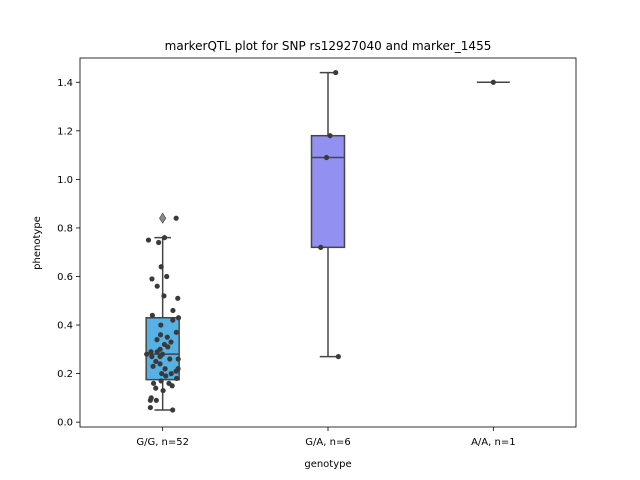  I want to click on y-tick-label: 0.8, so click(65, 228).